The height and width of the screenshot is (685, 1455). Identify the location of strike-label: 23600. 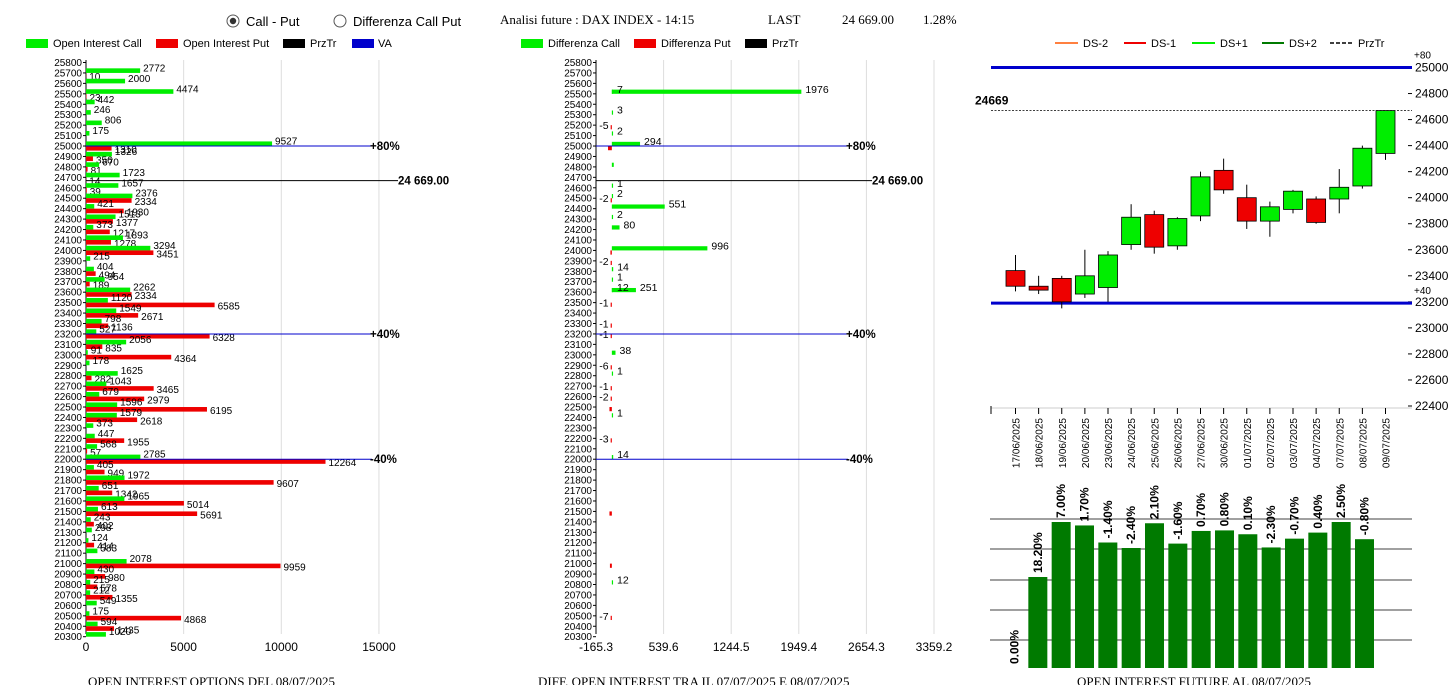
(68, 293).